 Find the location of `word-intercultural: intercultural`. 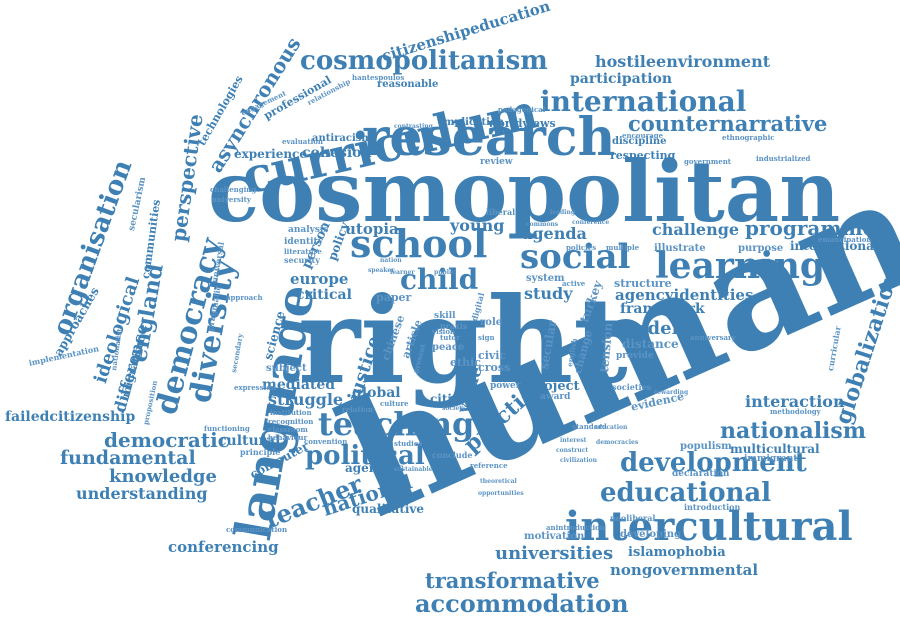

word-intercultural: intercultural is located at coordinates (709, 526).